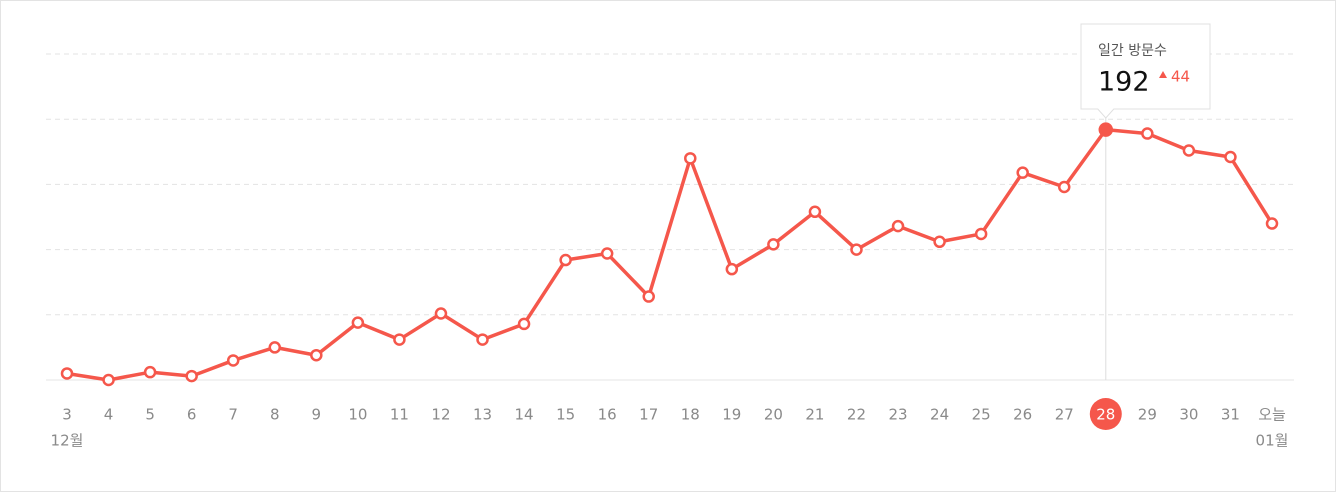 The width and height of the screenshot is (1336, 498). I want to click on x-tick-label: 31, so click(1230, 415).